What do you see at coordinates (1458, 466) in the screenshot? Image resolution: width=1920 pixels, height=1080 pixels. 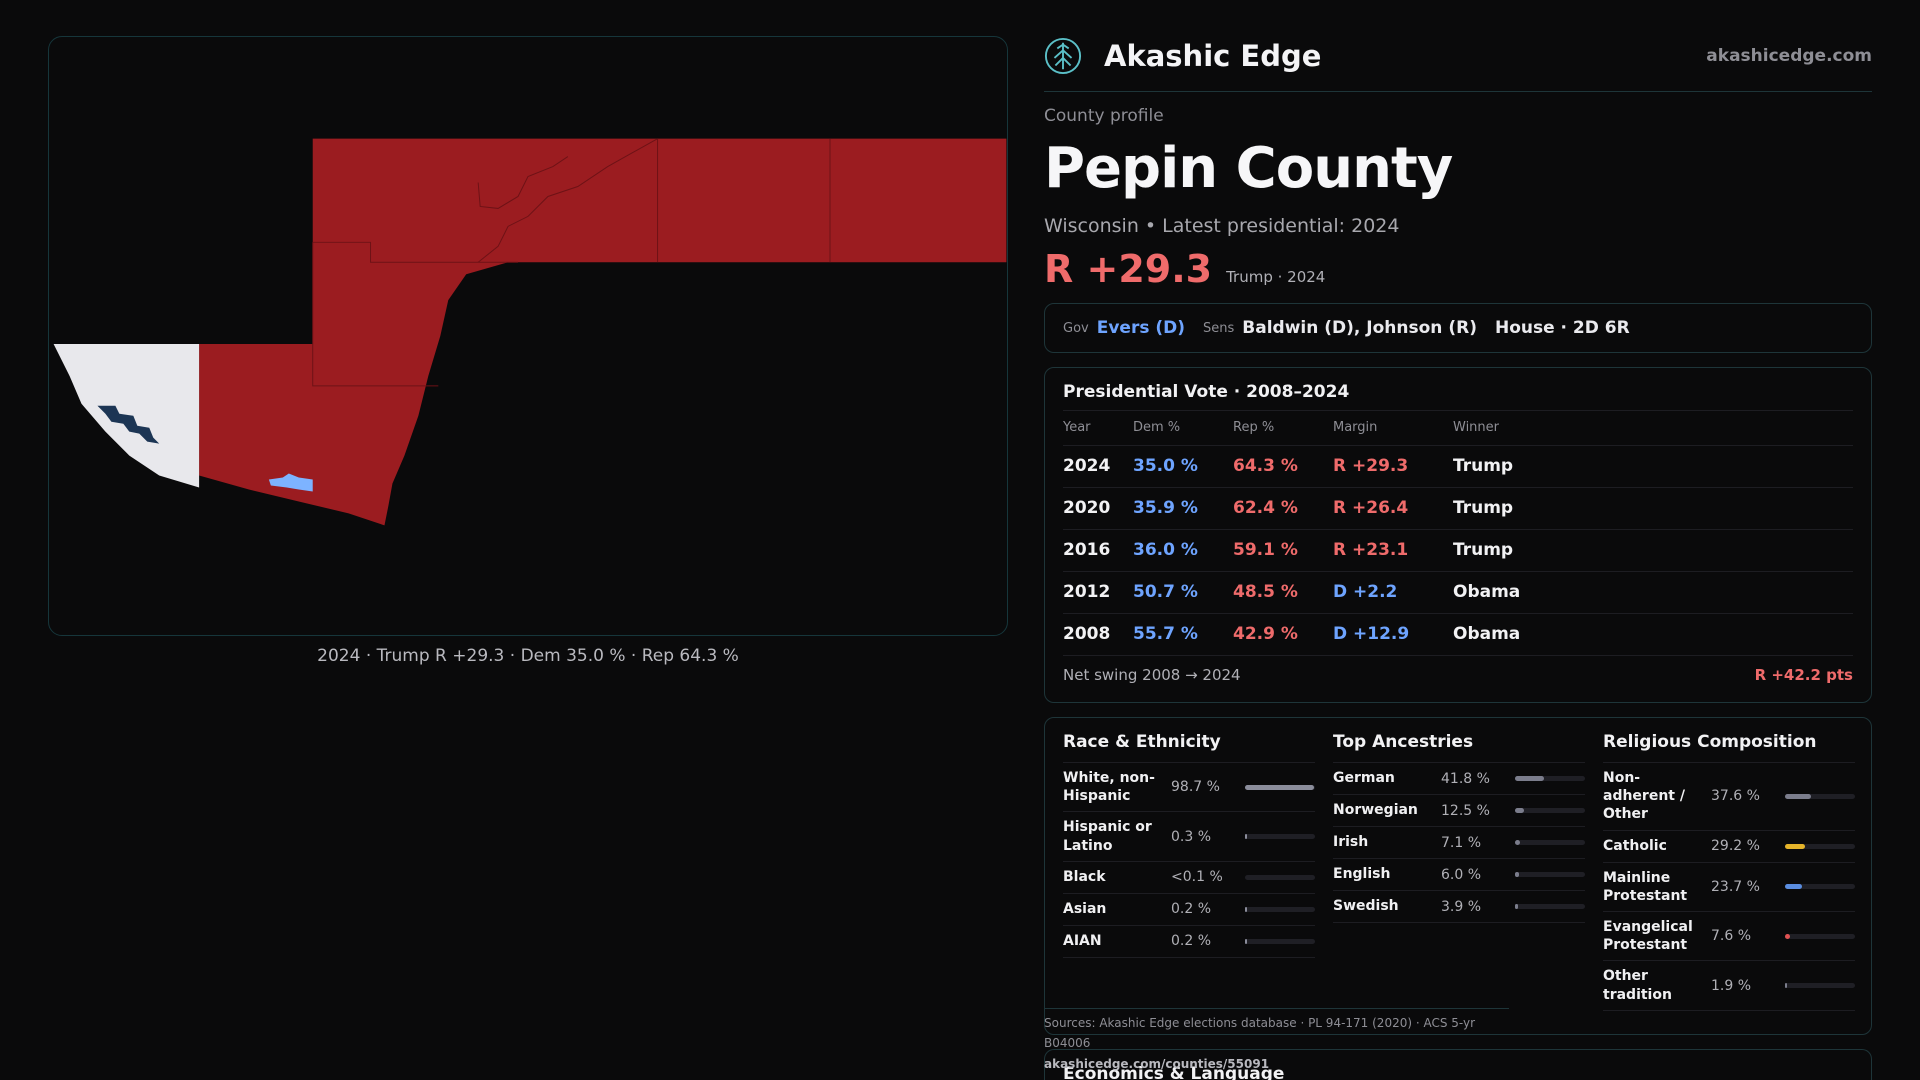 I see `table-row: 2024 35.0 % 64.3 % R +29.3 Trump` at bounding box center [1458, 466].